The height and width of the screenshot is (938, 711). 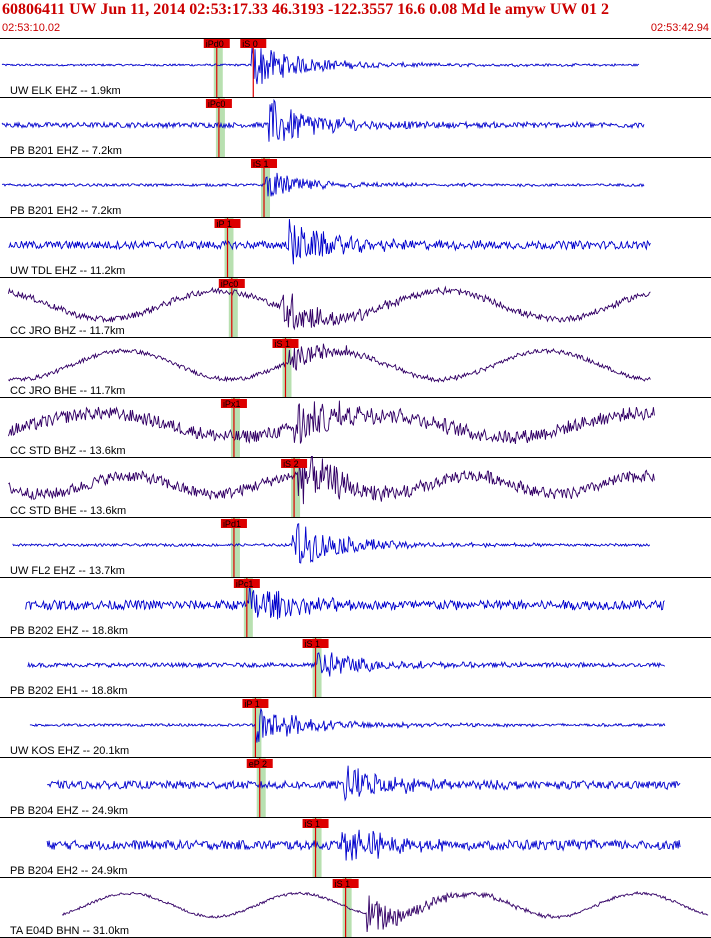 I want to click on pick-label: iPc1, so click(x=245, y=584).